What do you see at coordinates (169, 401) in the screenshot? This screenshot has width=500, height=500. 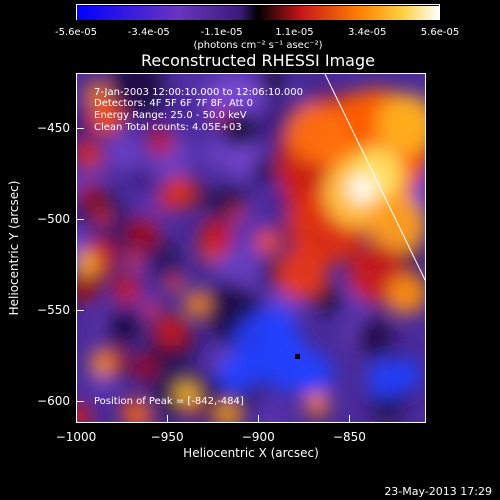 I see `peak-position-label: Position of Peak = [-842,-484]` at bounding box center [169, 401].